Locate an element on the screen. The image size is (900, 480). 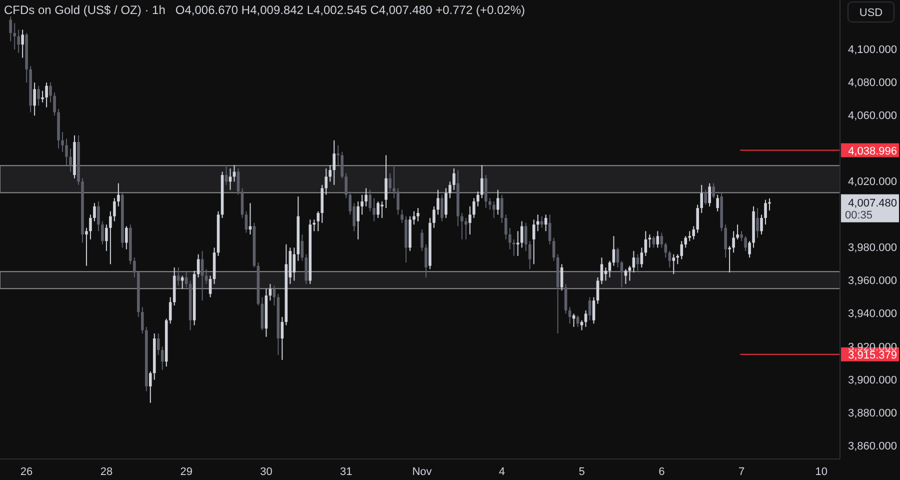
x-tick-label: Nov is located at coordinates (422, 472).